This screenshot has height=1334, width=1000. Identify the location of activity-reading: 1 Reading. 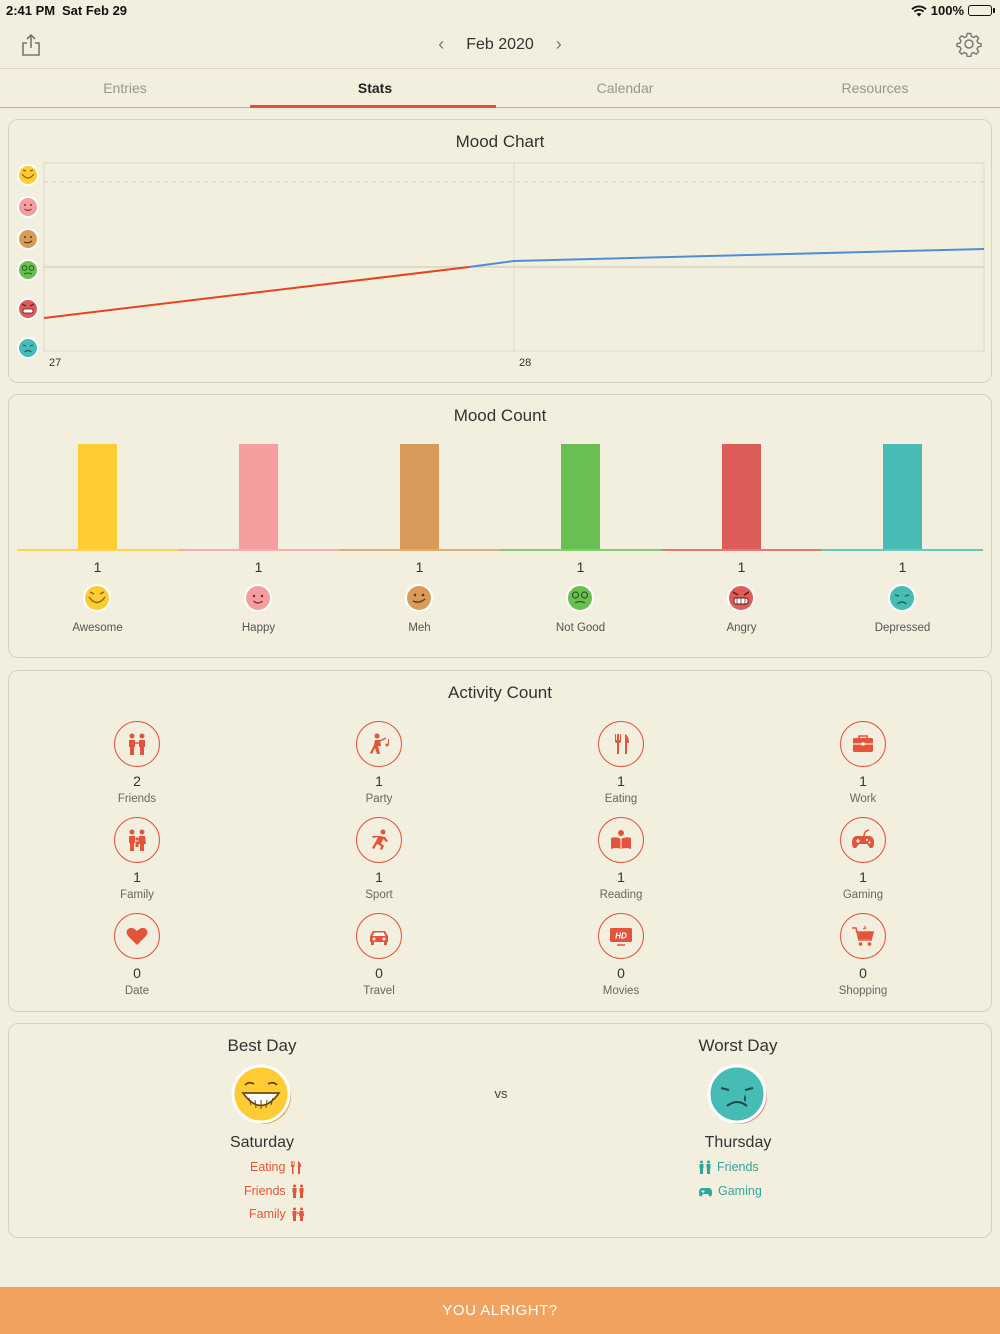
(621, 863).